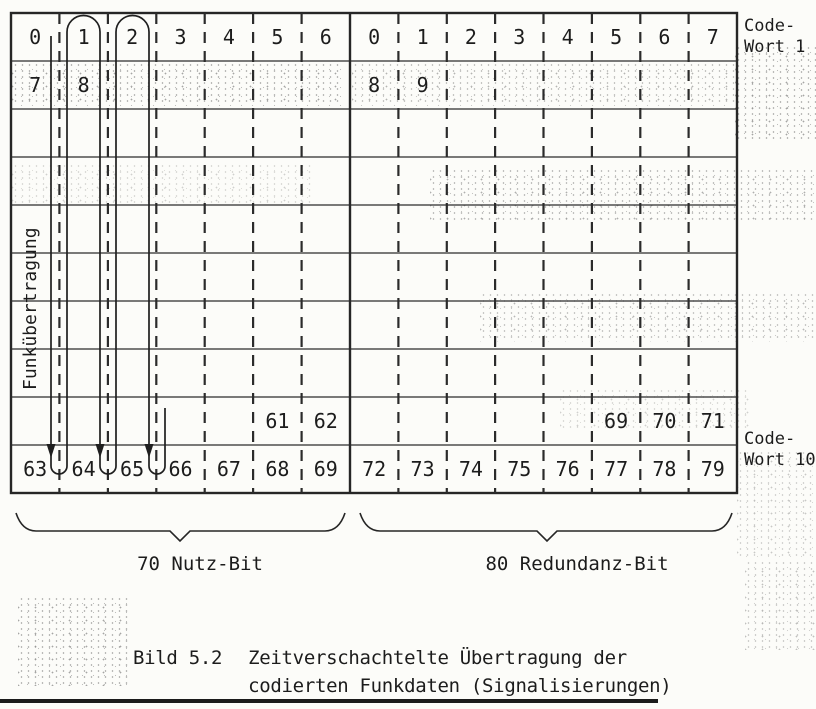  Describe the element at coordinates (180, 527) in the screenshot. I see `brace-nutz-bit` at that location.